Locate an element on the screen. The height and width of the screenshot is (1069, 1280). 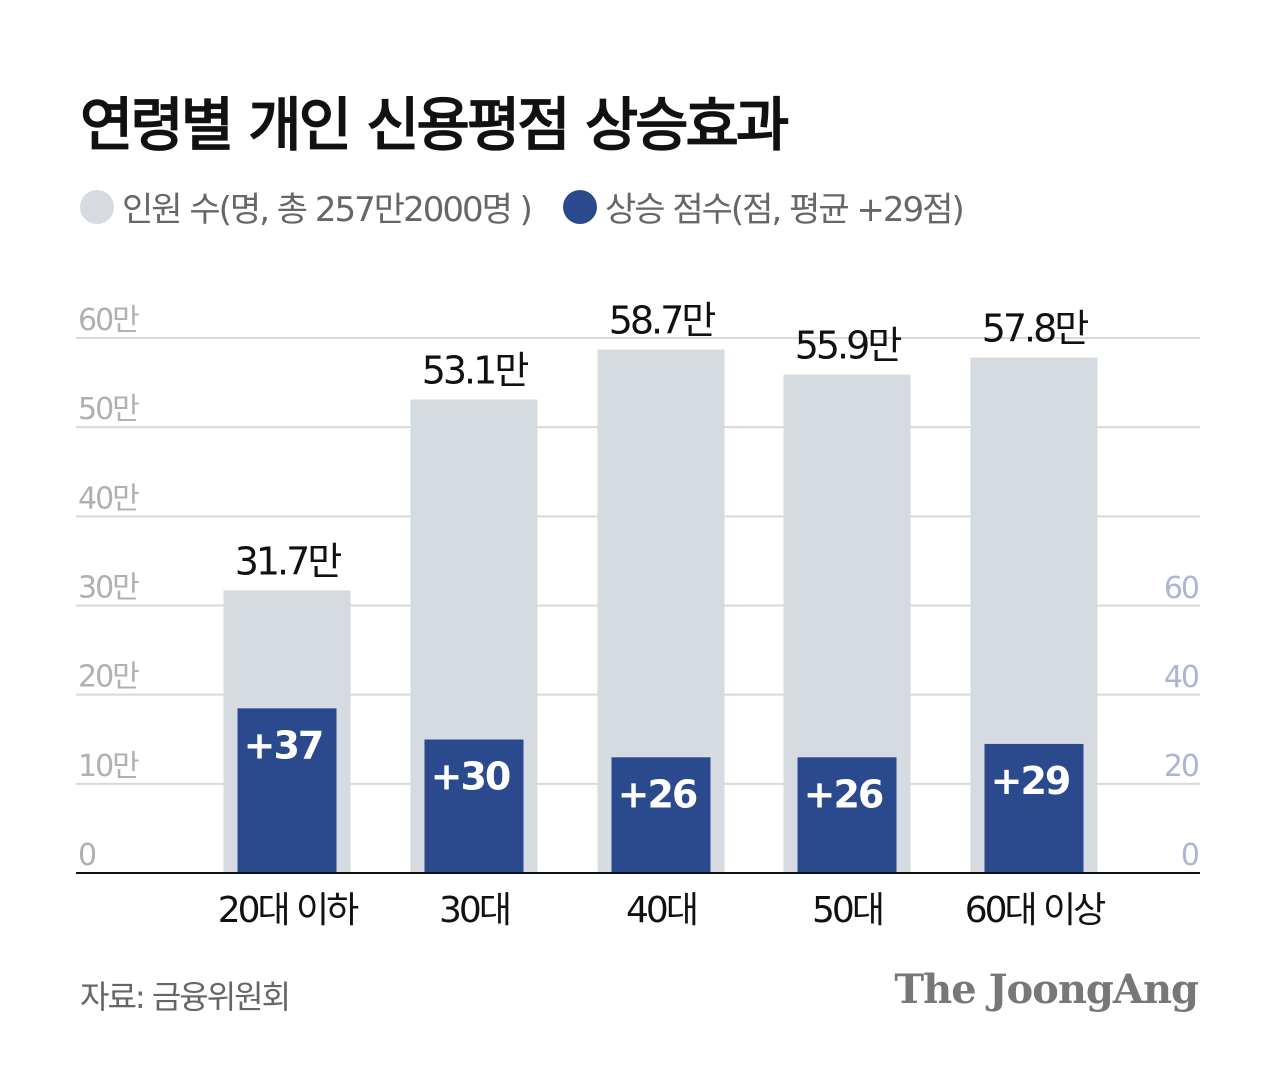
legend-item-score: 상승 점수(점, 평균 +29점) is located at coordinates (763, 206).